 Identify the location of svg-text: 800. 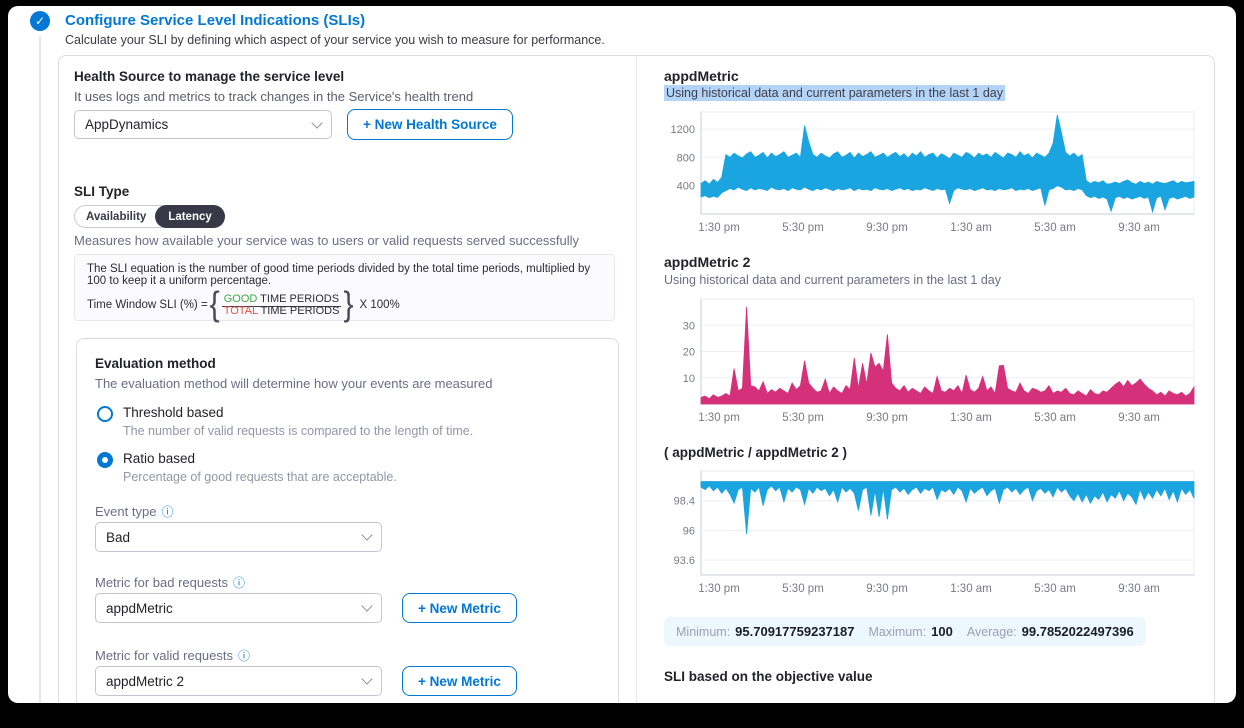
(686, 158).